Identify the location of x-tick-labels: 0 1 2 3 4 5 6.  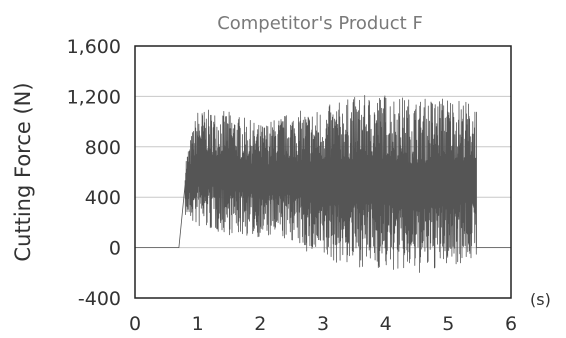
(323, 324).